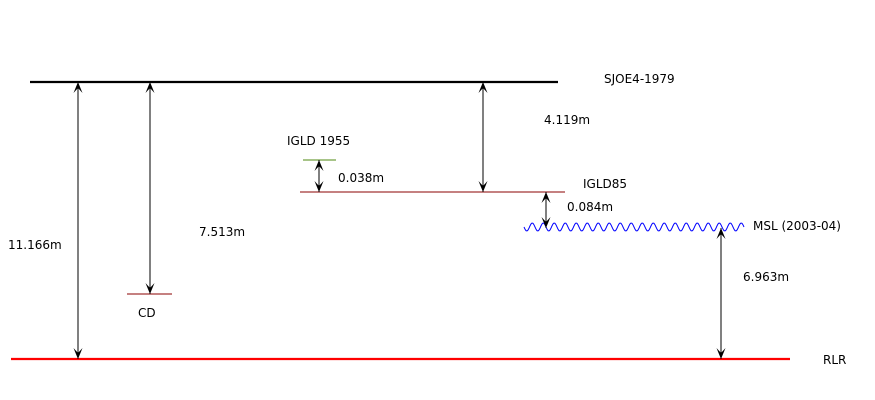  I want to click on sjoe-label: SJOE4-1979, so click(639, 79).